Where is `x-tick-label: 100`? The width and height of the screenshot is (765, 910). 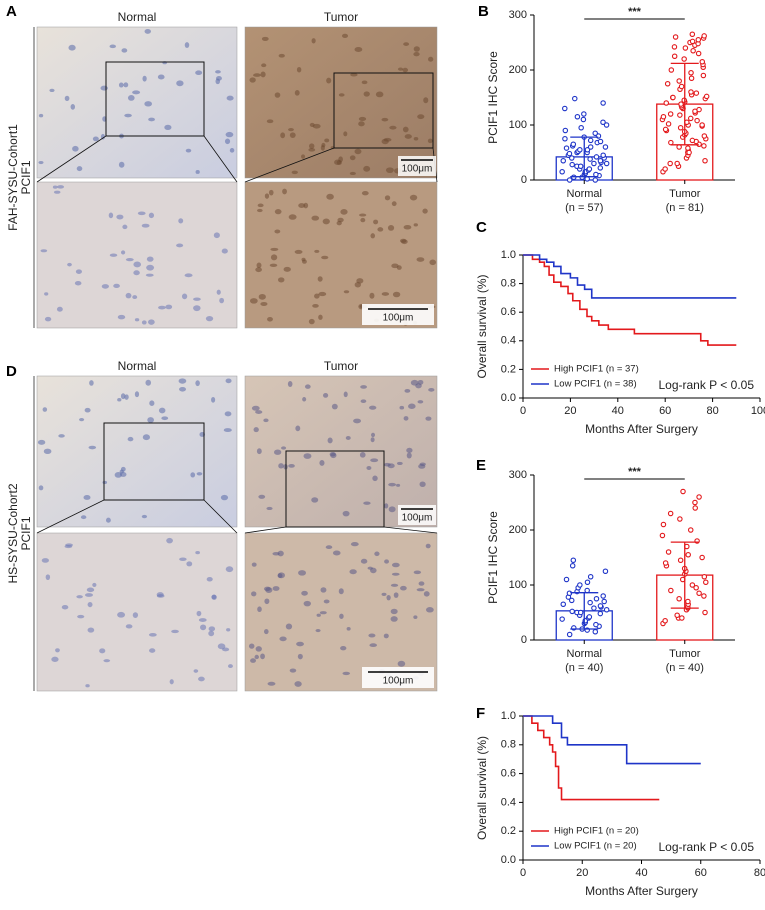
x-tick-label: 100 is located at coordinates (758, 411).